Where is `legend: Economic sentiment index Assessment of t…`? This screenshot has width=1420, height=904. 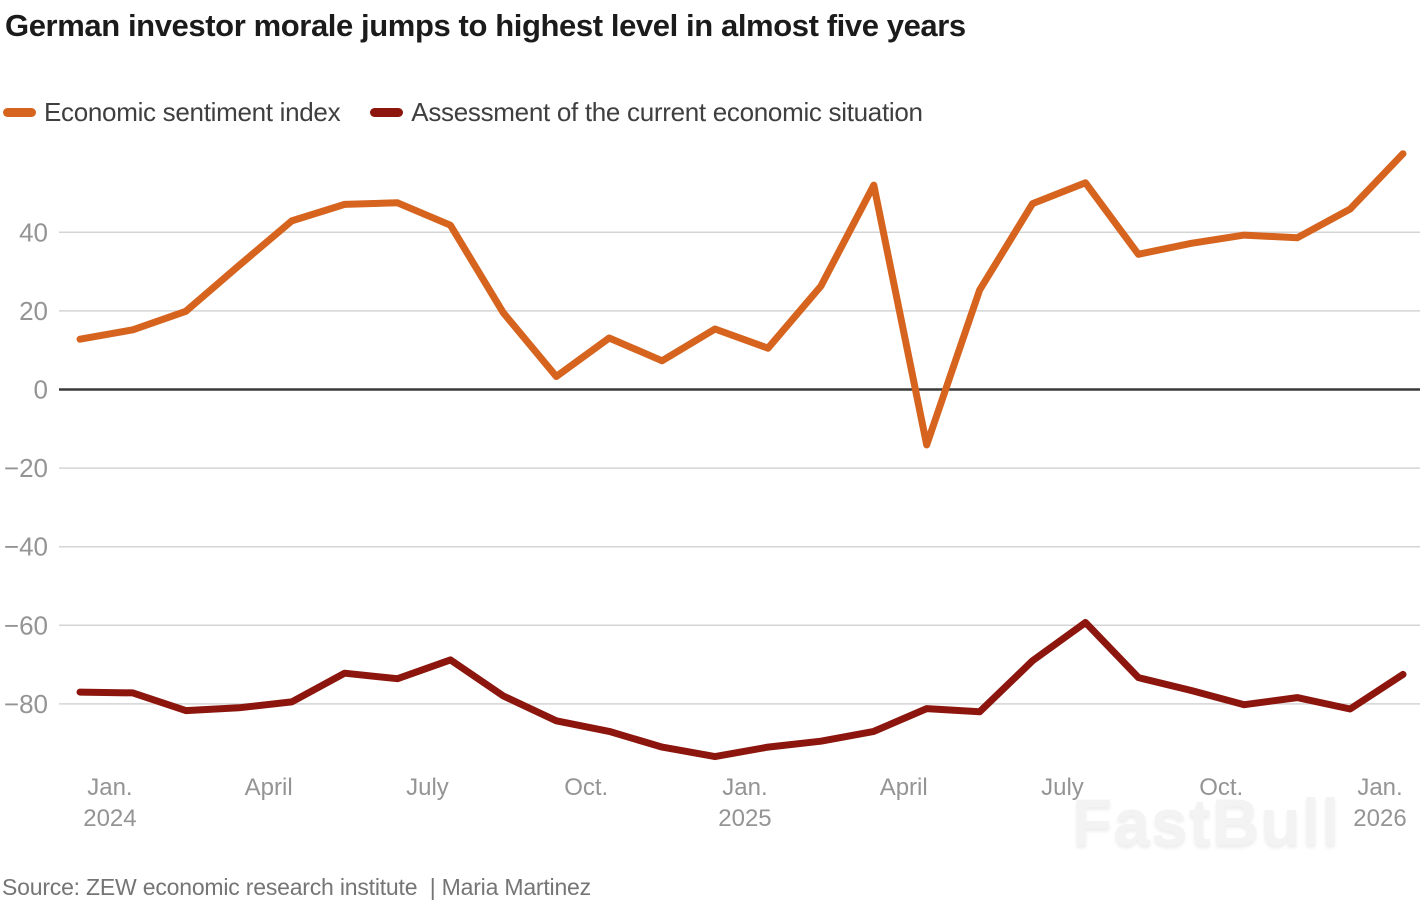 legend: Economic sentiment index Assessment of t… is located at coordinates (463, 112).